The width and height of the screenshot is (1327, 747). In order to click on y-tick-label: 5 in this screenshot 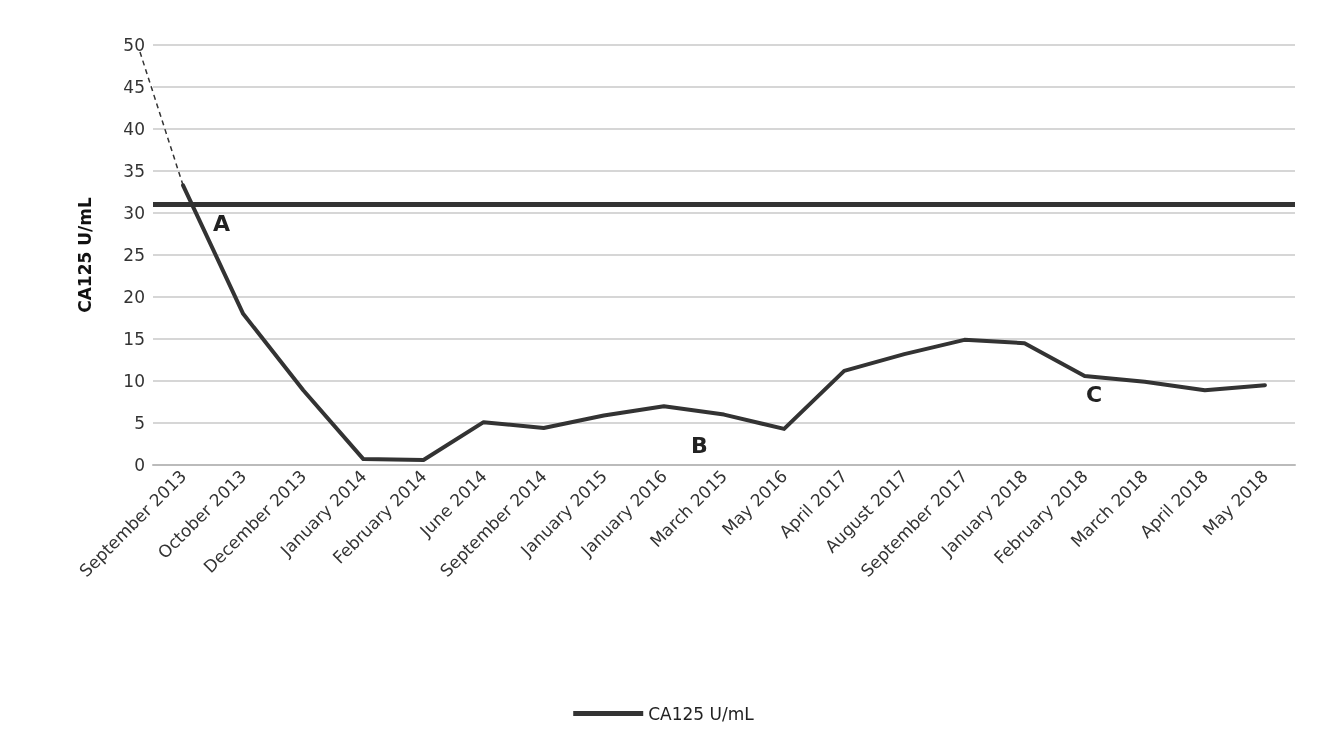, I will do `click(139, 423)`.